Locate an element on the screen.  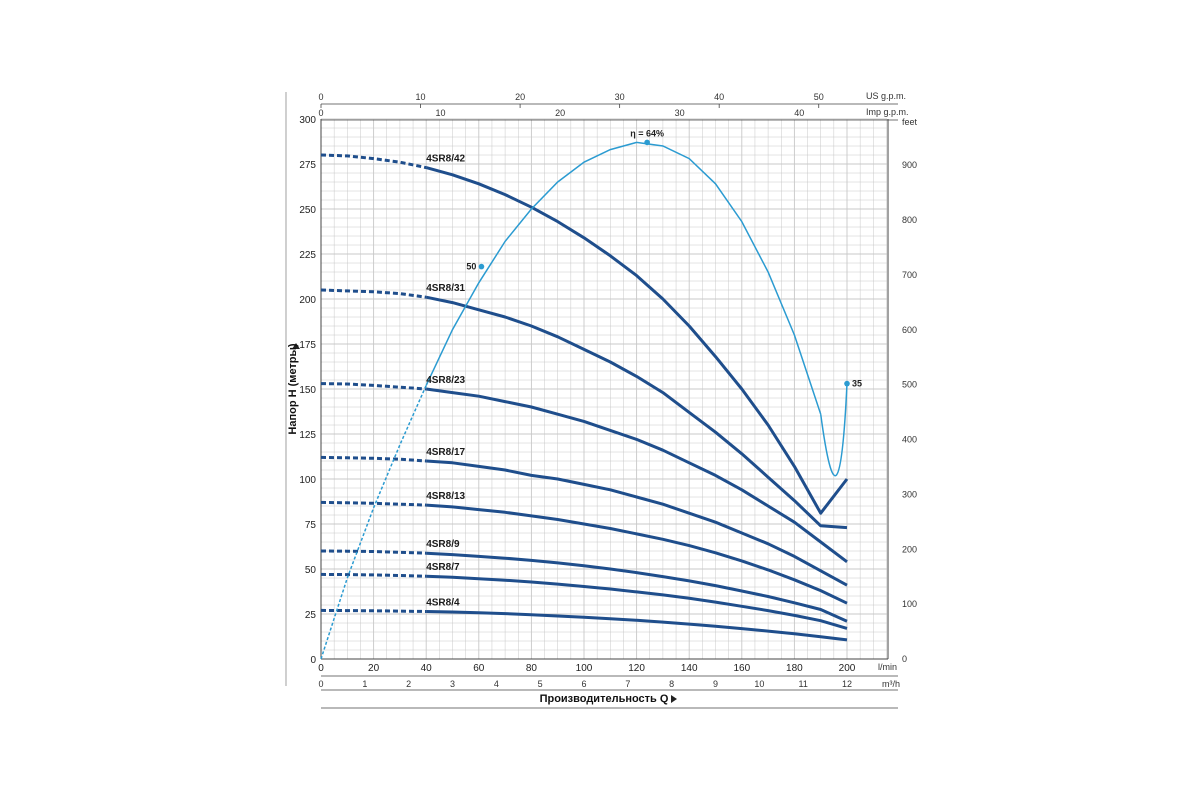
x-tick-label-m3h: 11 is located at coordinates (802, 684).